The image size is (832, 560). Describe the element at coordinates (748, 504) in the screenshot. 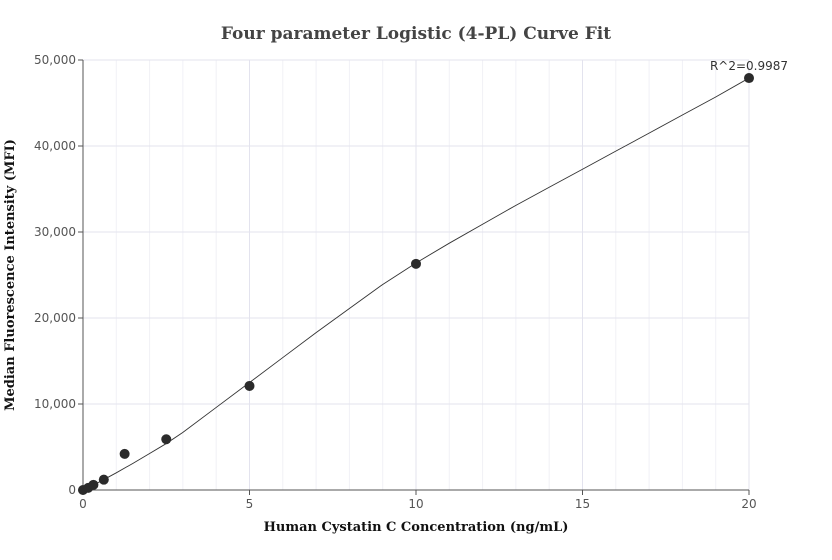

I see `x-tick-label: 20` at that location.